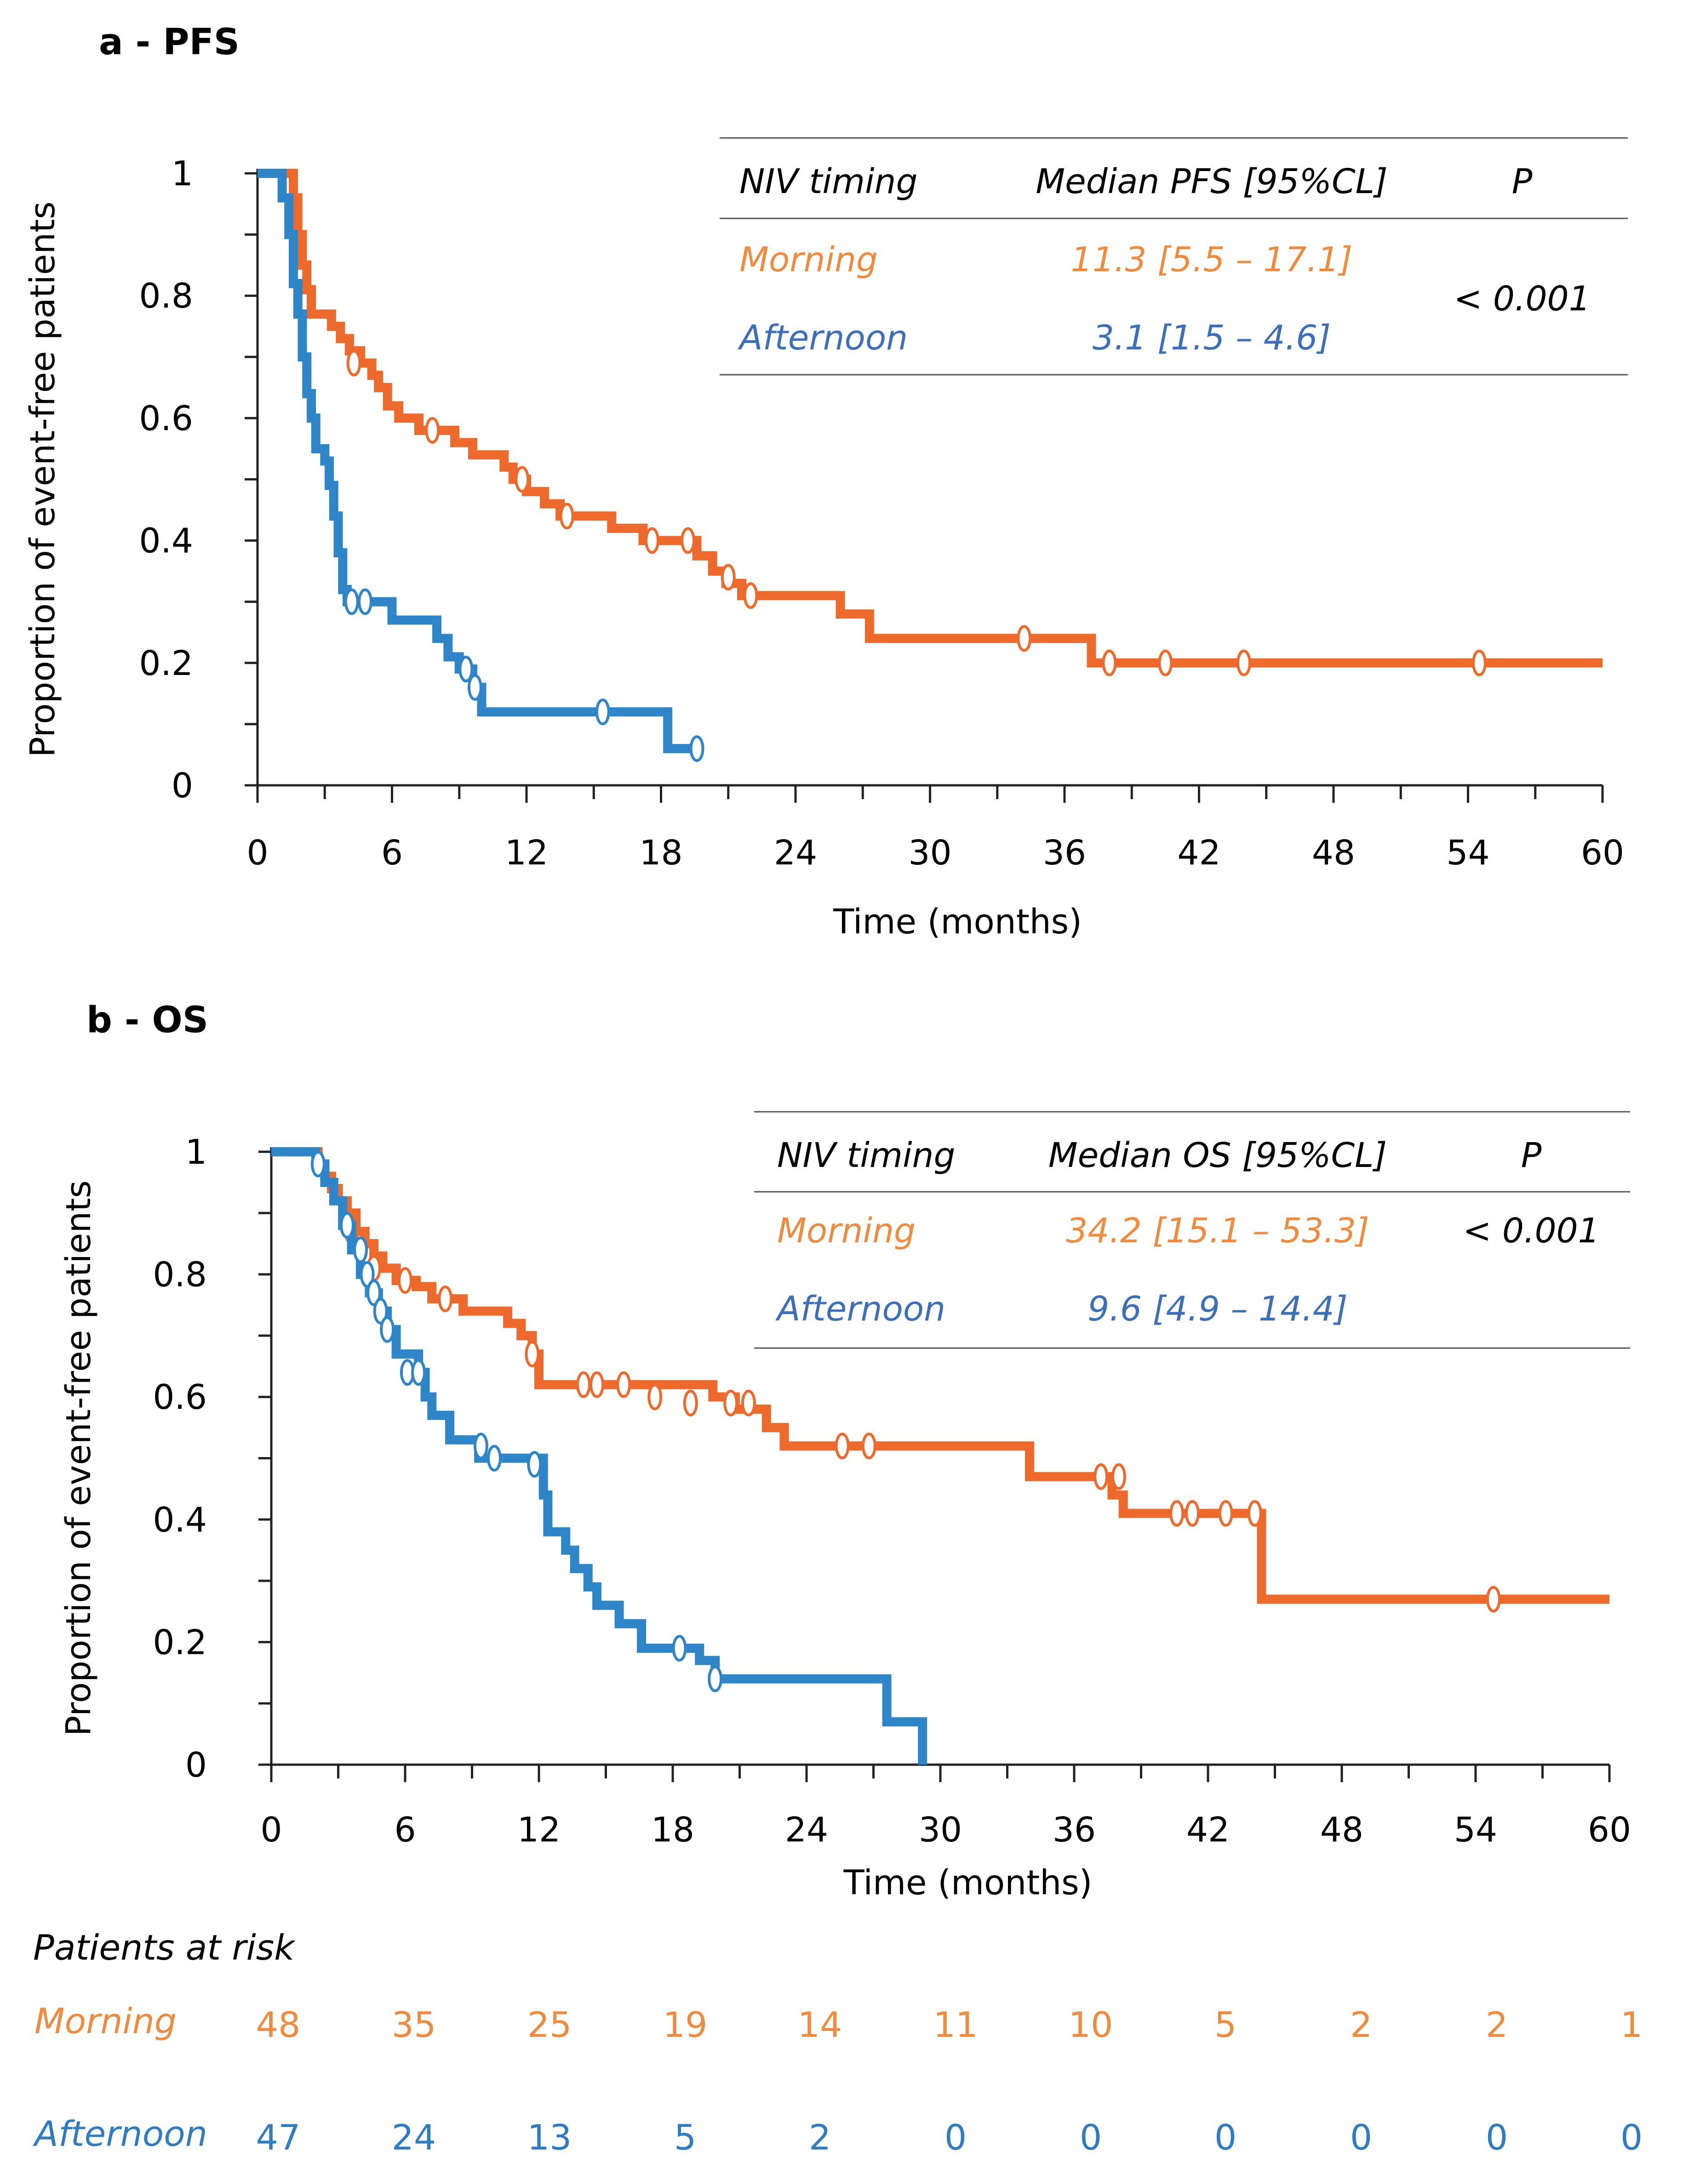 The height and width of the screenshot is (2184, 1683). Describe the element at coordinates (685, 2137) in the screenshot. I see `risk-count-afternoon: 5` at that location.